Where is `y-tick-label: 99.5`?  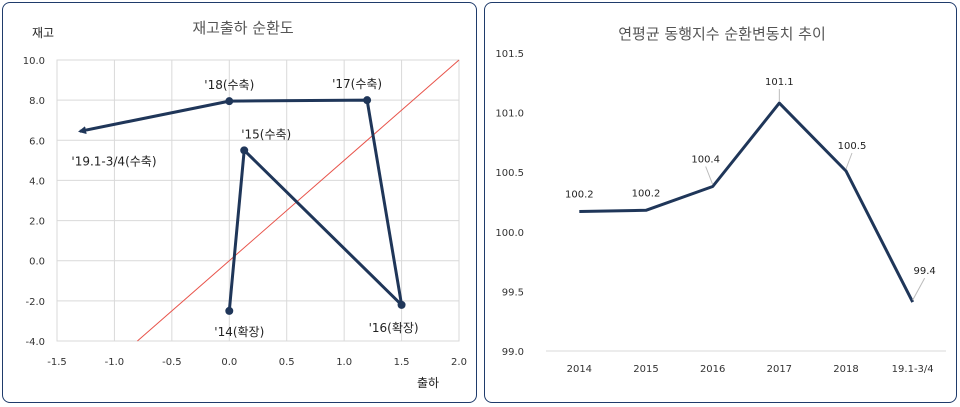
y-tick-label: 99.5 is located at coordinates (513, 292).